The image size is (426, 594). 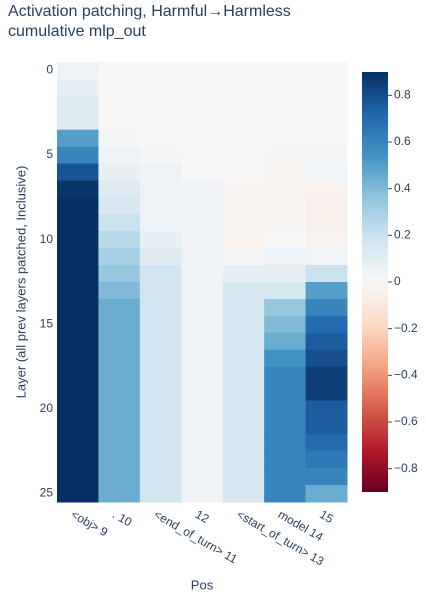 I want to click on y-tick-label: 0, so click(x=49, y=70).